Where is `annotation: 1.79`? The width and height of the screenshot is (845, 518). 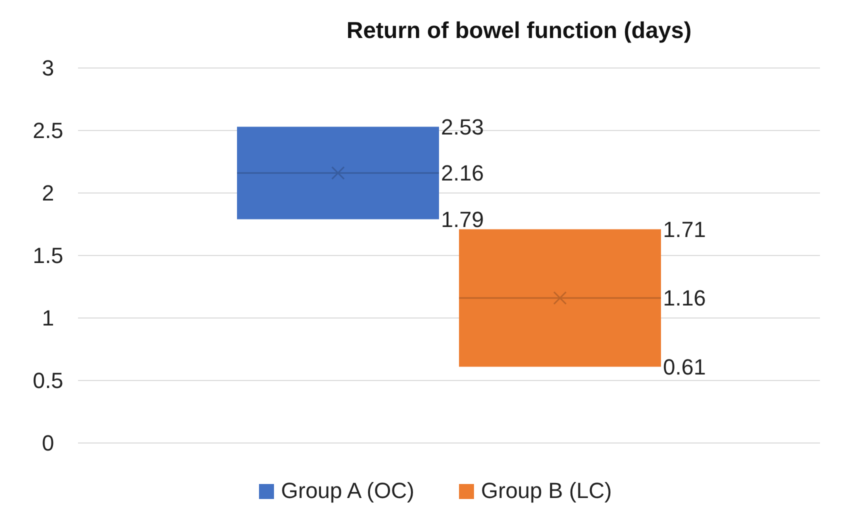 annotation: 1.79 is located at coordinates (462, 219).